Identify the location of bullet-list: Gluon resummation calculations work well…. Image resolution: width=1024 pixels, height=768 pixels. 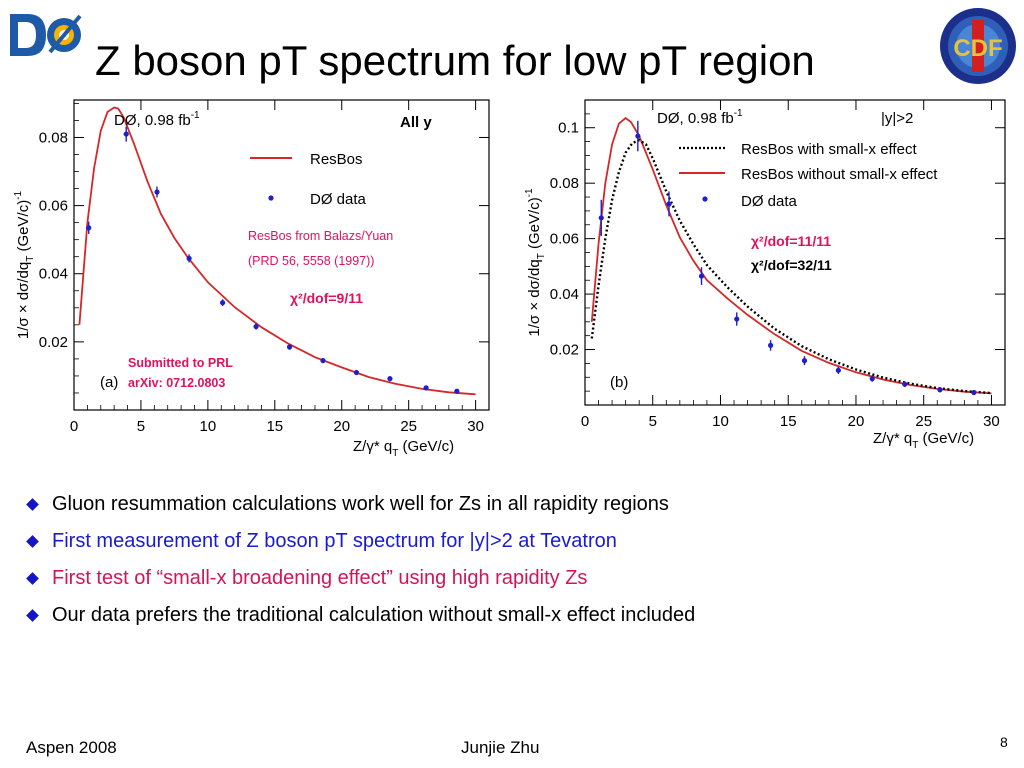
(361, 560).